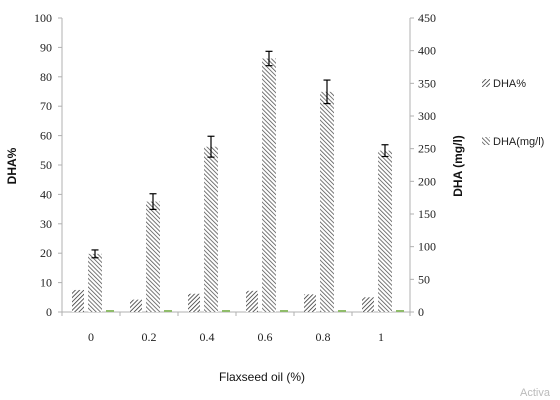 The width and height of the screenshot is (560, 400). Describe the element at coordinates (91, 337) in the screenshot. I see `x-tick-label: 0` at that location.